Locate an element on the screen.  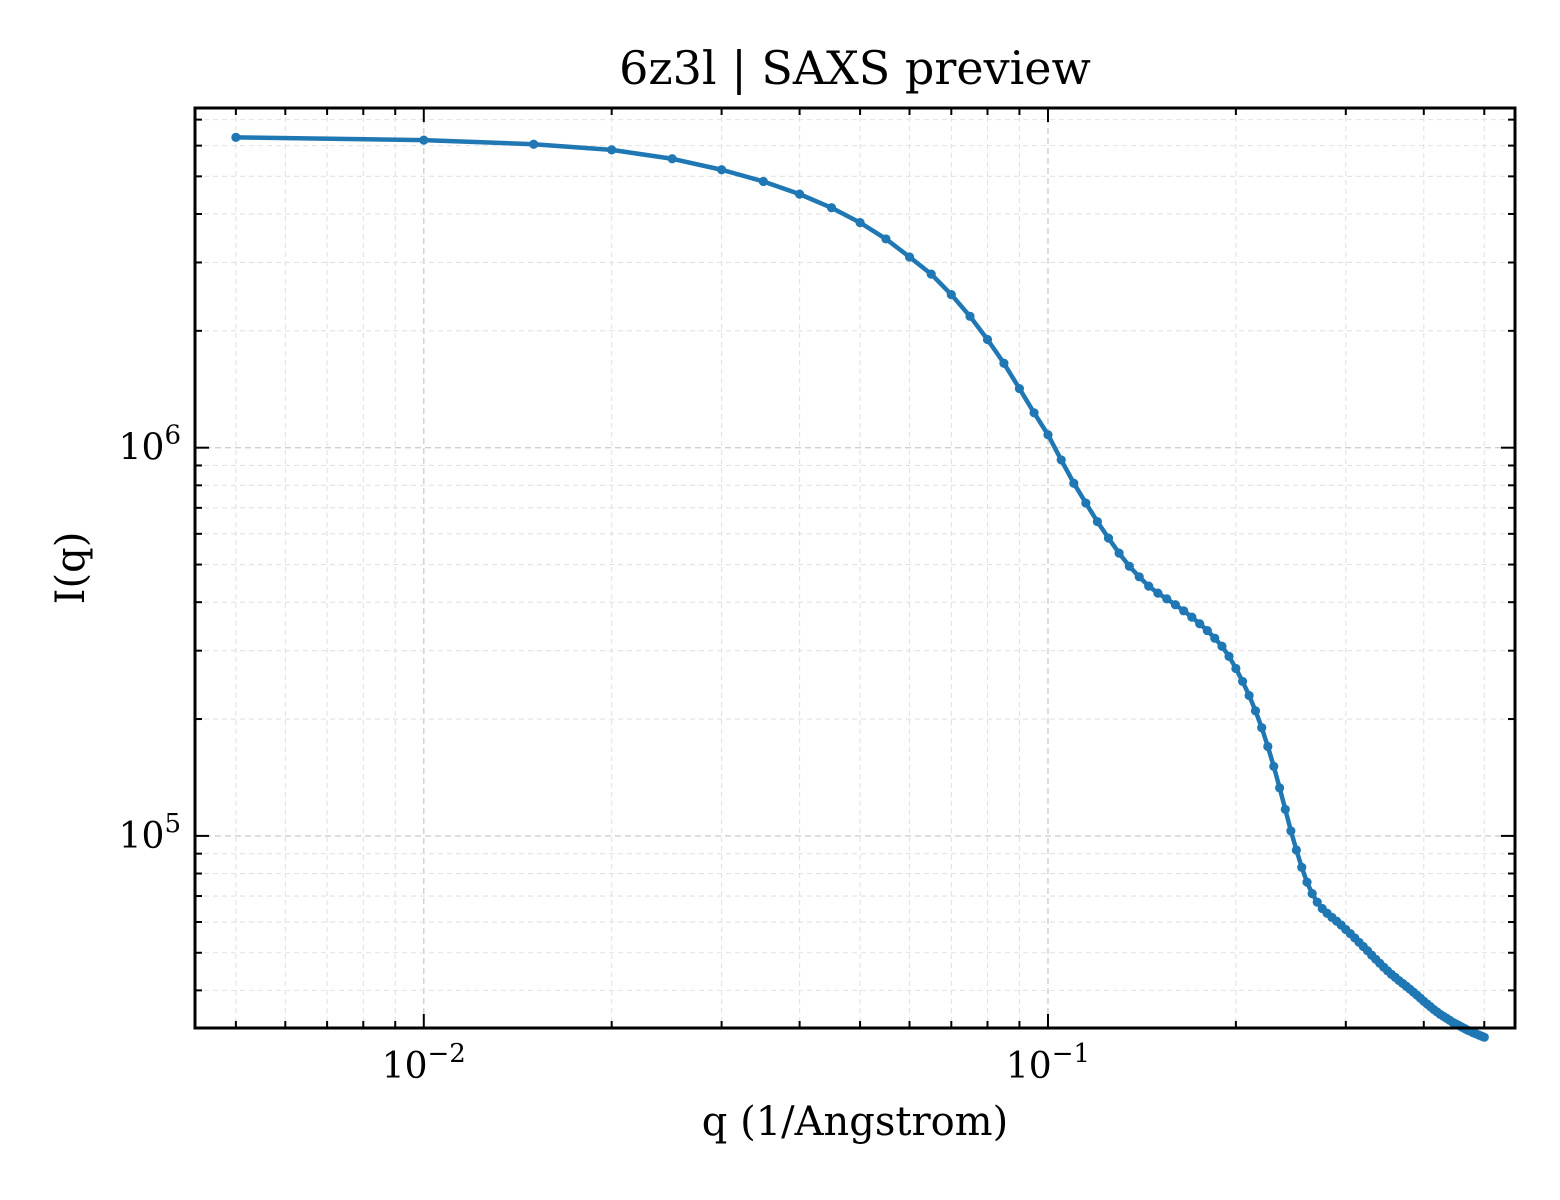
x-tick-label-exponent: −2 is located at coordinates (447, 1054).